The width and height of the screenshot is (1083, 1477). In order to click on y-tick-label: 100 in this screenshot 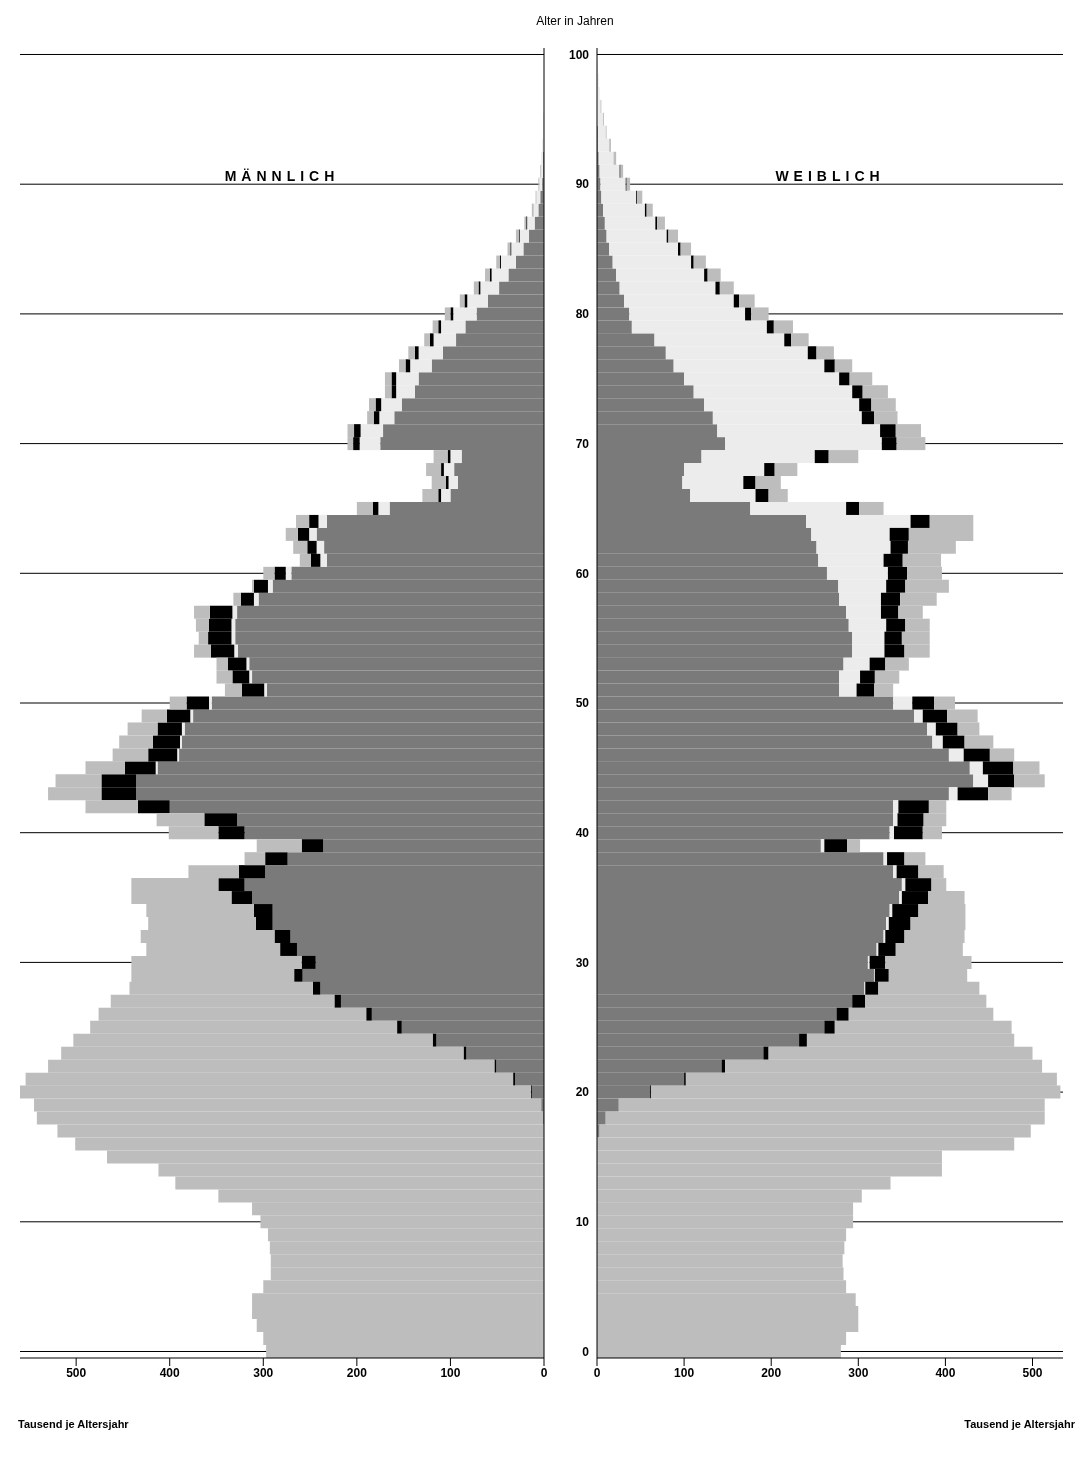, I will do `click(579, 54)`.